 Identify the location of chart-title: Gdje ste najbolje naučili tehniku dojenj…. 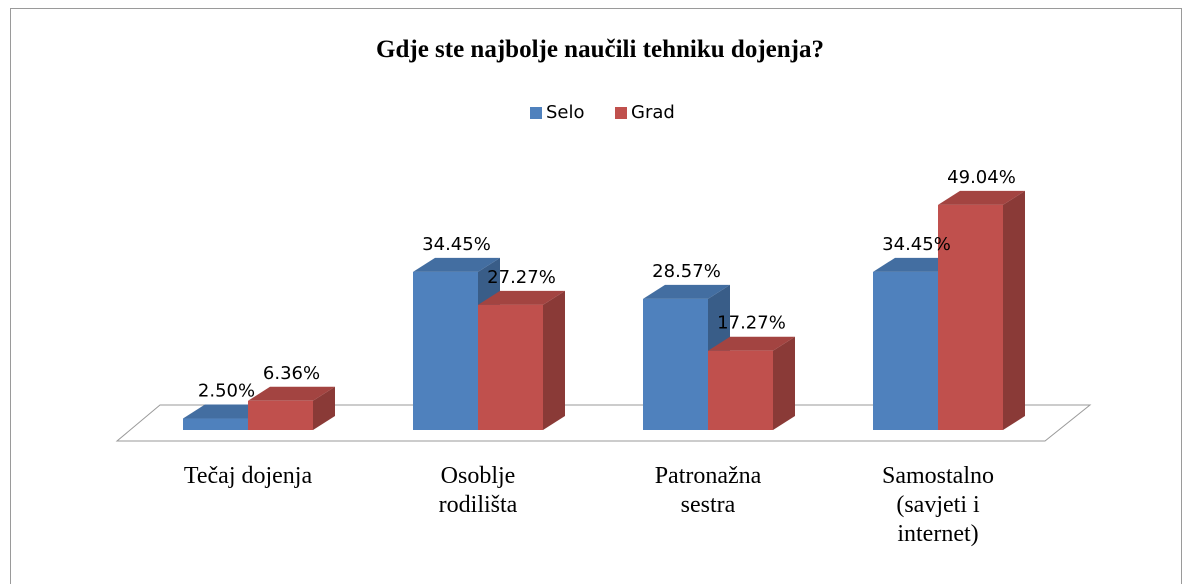
(600, 49).